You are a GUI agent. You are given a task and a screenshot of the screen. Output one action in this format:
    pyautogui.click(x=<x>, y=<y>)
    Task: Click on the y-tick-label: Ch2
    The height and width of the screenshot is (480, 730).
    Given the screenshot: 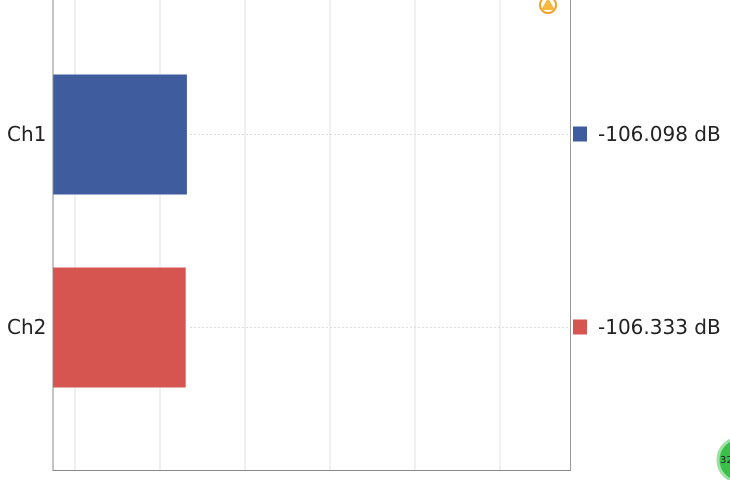 What is the action you would take?
    pyautogui.click(x=26, y=327)
    